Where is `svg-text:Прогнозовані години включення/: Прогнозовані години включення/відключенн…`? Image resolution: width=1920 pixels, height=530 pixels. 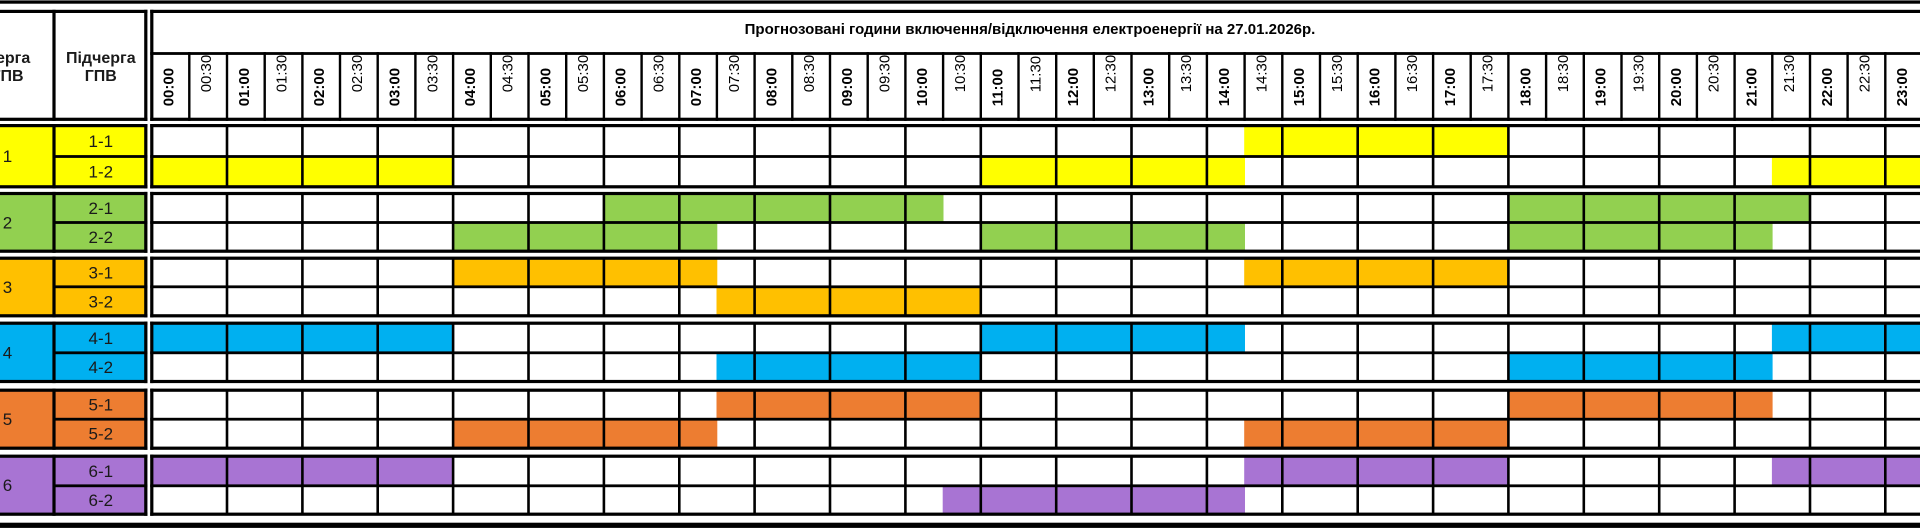
svg-text:Прогнозовані години включення/: Прогнозовані години включення/відключенн… is located at coordinates (1030, 29).